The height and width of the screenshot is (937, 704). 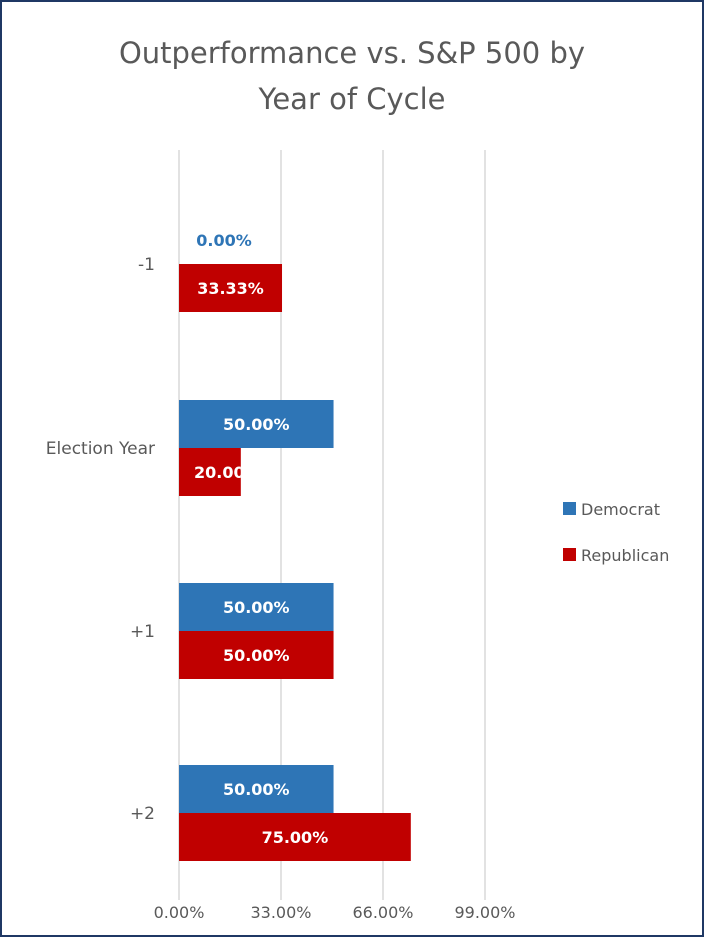 I want to click on legend-swatch-democrat, so click(x=569, y=508).